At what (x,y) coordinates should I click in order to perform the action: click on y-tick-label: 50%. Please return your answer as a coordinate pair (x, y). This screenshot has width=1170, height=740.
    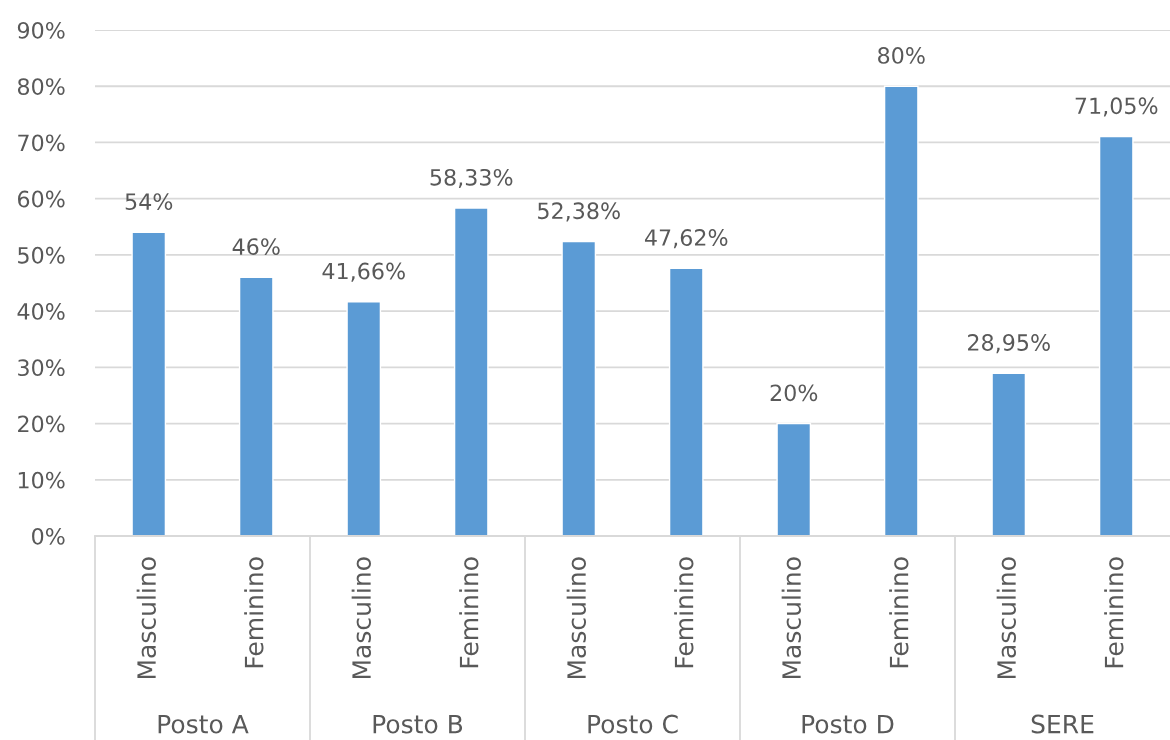
    Looking at the image, I should click on (41, 255).